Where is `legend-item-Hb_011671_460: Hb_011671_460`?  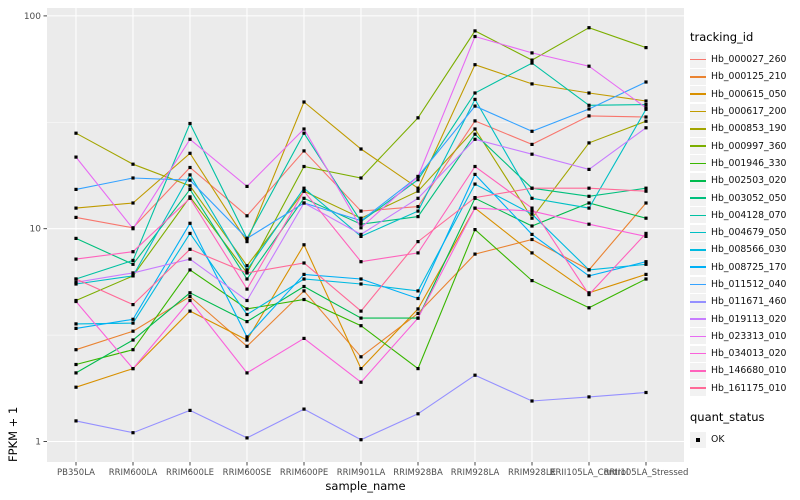 legend-item-Hb_011671_460: Hb_011671_460 is located at coordinates (745, 301).